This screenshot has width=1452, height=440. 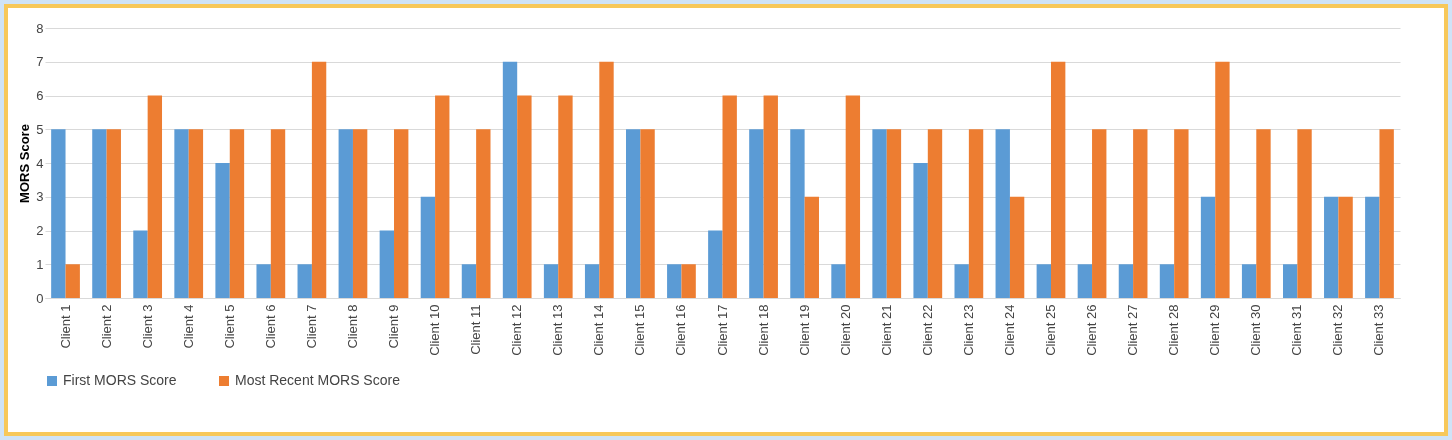 I want to click on x-tick-label: Client 30, so click(x=1256, y=330).